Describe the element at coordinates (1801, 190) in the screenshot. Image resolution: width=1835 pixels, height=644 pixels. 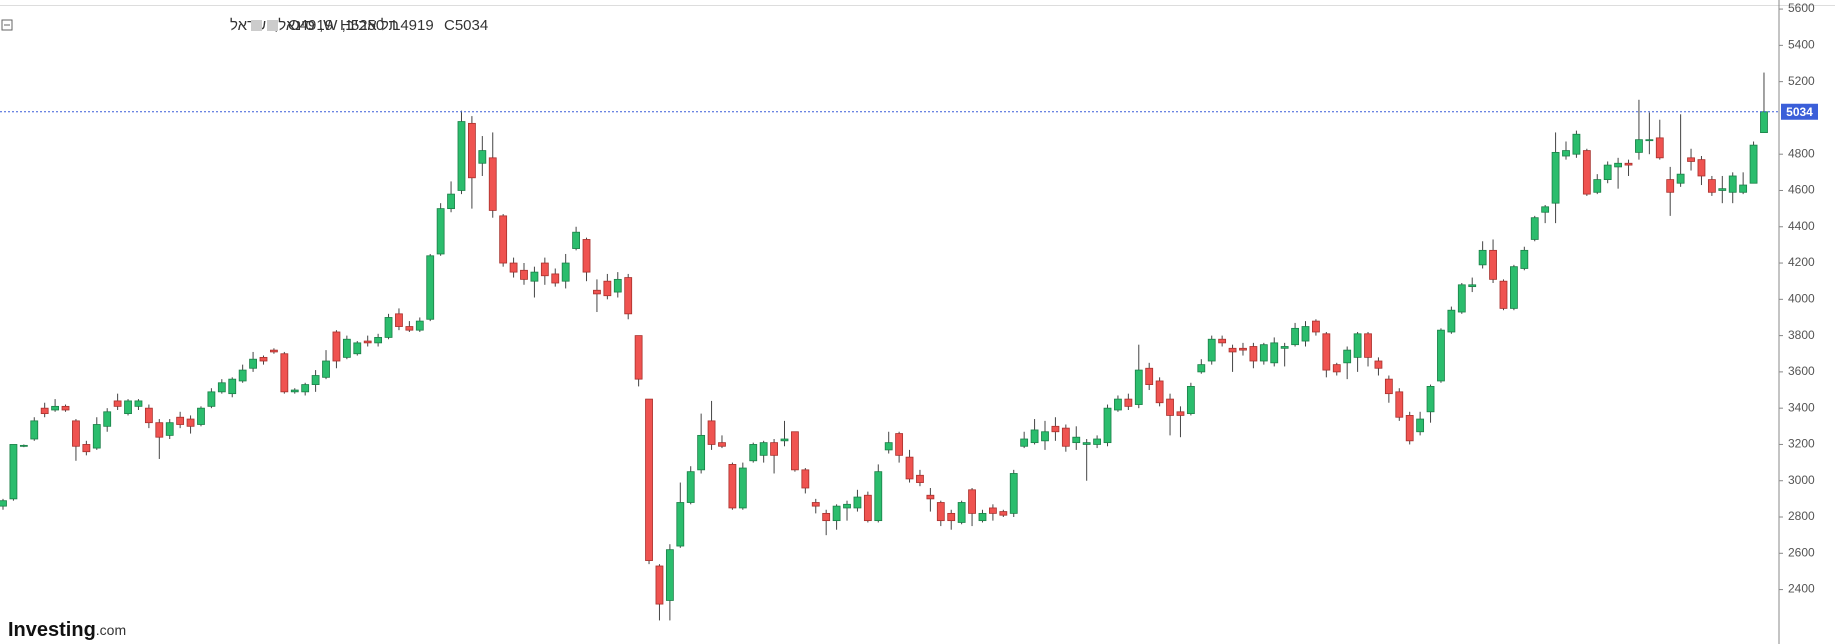
I see `y-tick-label: 4600` at that location.